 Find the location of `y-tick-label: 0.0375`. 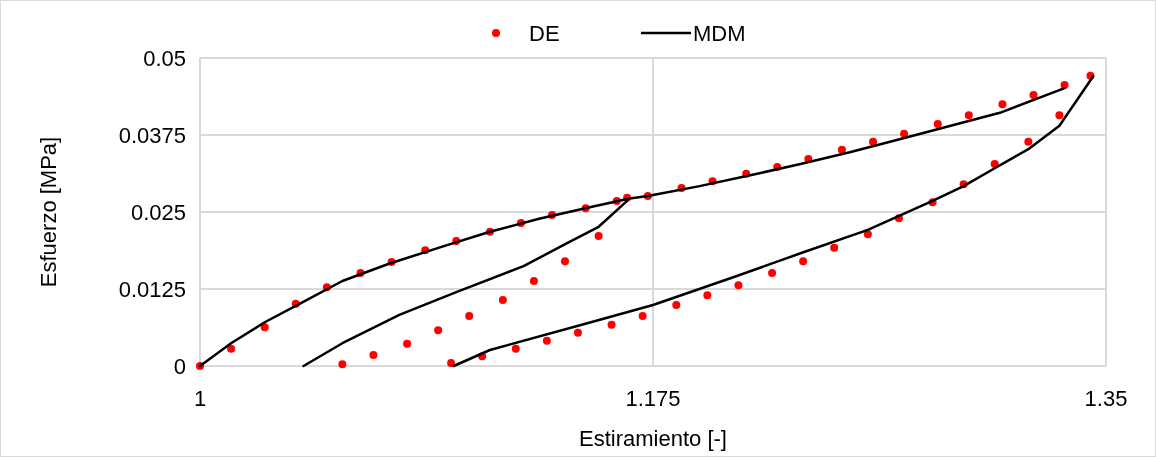

y-tick-label: 0.0375 is located at coordinates (152, 135).